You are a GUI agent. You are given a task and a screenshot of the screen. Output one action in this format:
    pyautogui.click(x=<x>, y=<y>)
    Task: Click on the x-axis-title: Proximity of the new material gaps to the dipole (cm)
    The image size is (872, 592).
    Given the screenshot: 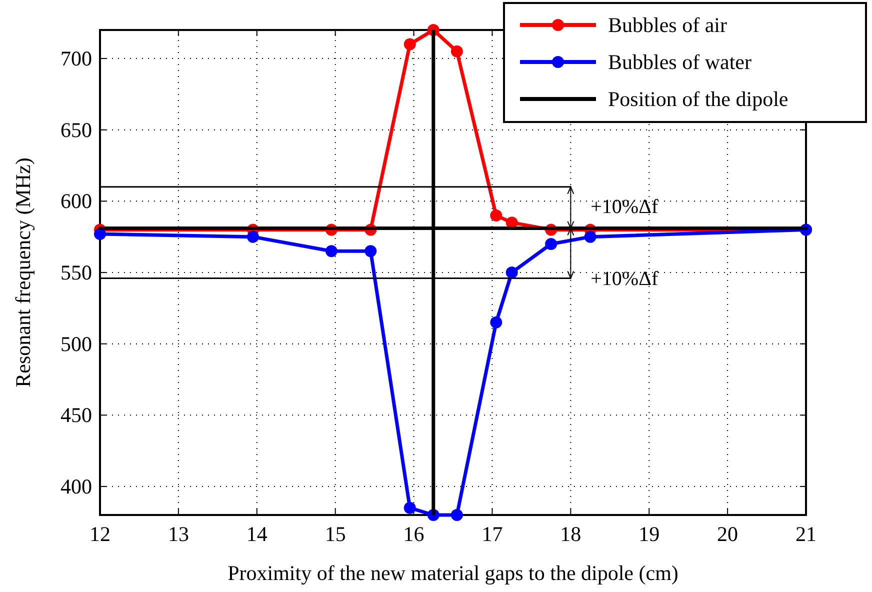 What is the action you would take?
    pyautogui.click(x=453, y=573)
    